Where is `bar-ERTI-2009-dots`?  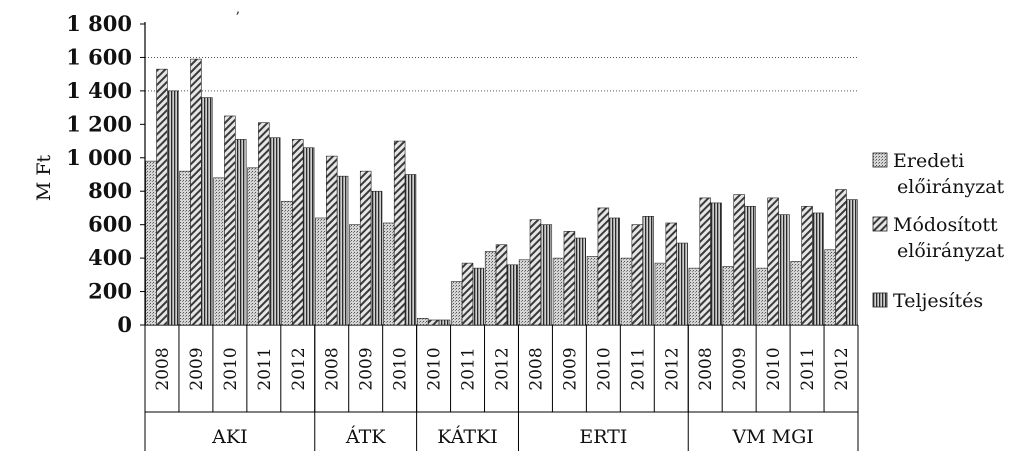
bar-ERTI-2009-dots is located at coordinates (558, 291).